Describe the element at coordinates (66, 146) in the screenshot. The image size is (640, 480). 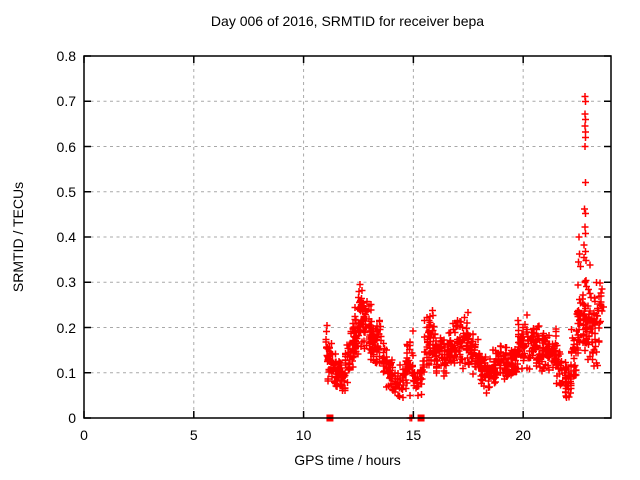
I see `y-tick-label: 0.6` at that location.